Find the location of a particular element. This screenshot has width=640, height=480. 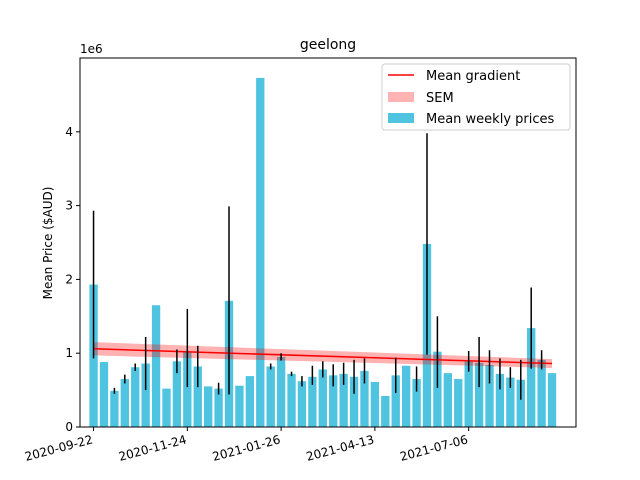

legend-bars-label: Mean weekly prices is located at coordinates (490, 119).